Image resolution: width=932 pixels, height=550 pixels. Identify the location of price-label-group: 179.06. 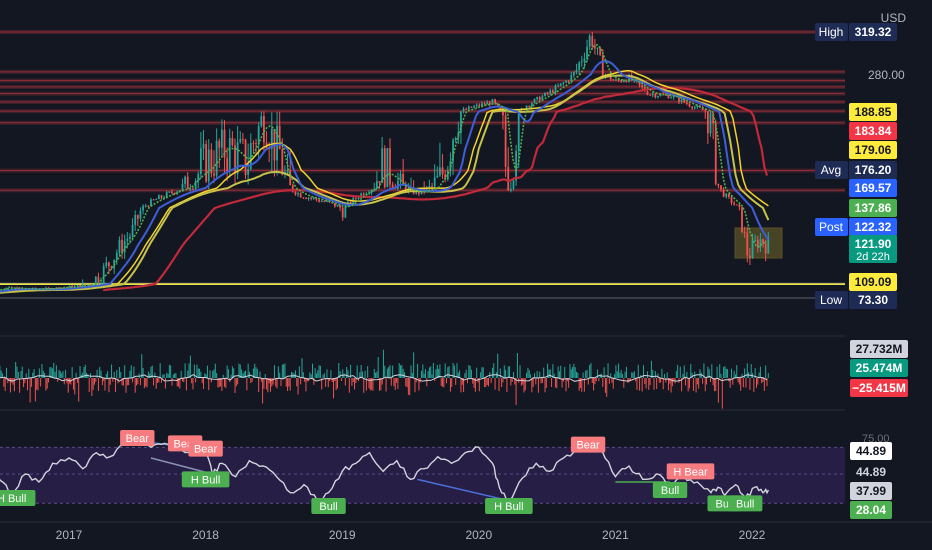
(873, 150).